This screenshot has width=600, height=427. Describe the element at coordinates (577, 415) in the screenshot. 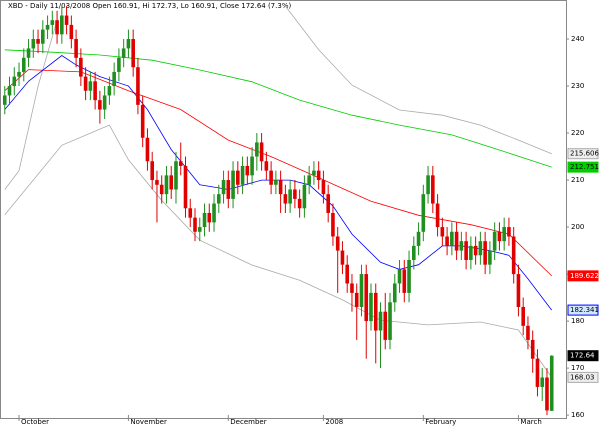

I see `y-tick-label: 160` at that location.